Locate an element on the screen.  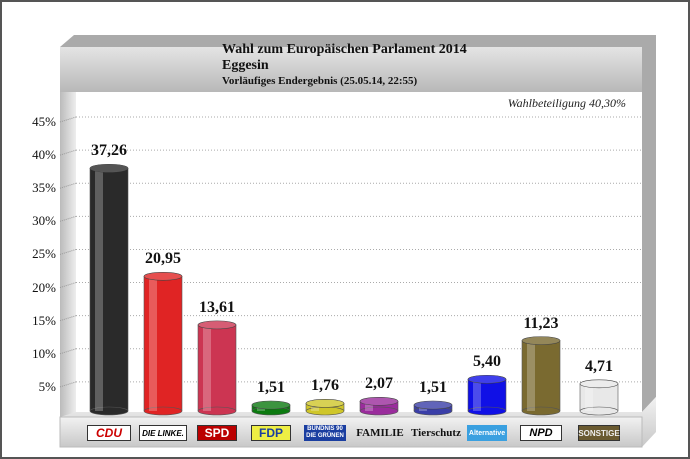
header-band is located at coordinates (351, 69).